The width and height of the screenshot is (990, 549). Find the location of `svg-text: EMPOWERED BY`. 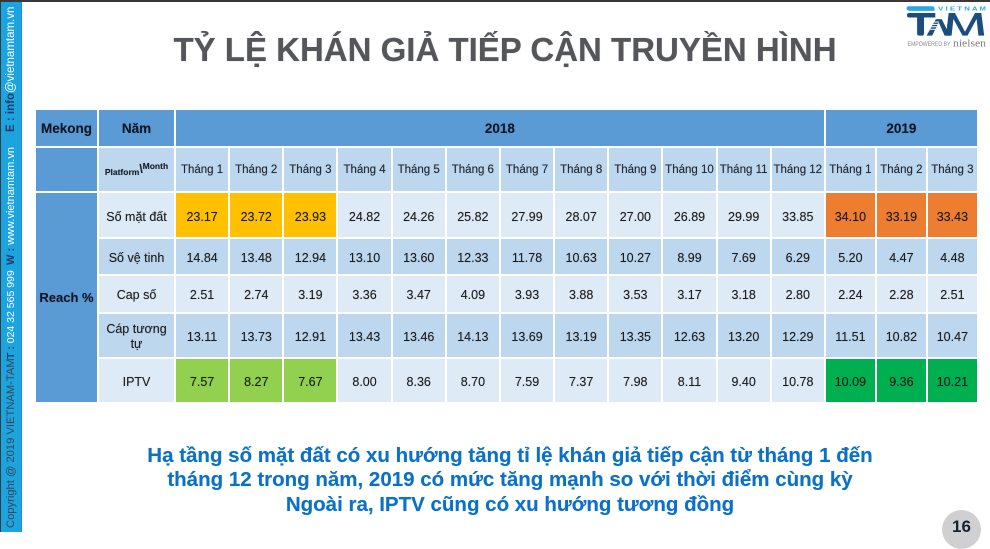

svg-text: EMPOWERED BY is located at coordinates (930, 44).